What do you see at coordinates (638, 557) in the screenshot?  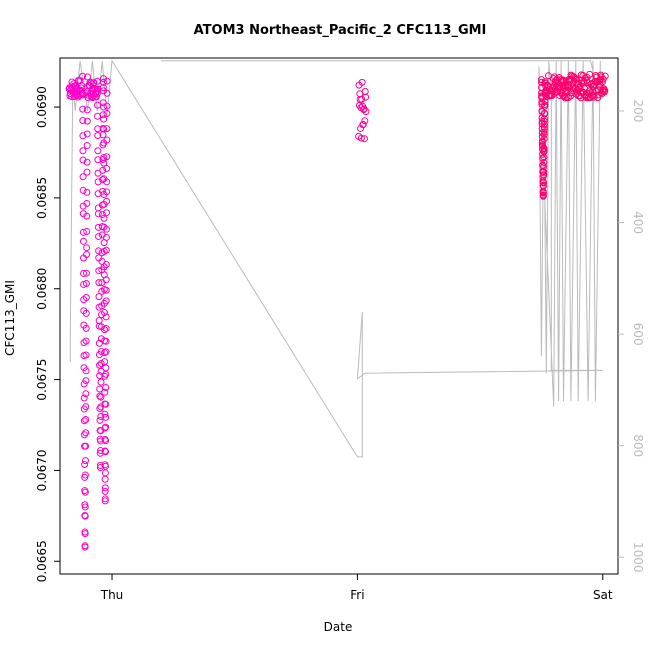 I see `right-y-tick-label: 1000` at bounding box center [638, 557].